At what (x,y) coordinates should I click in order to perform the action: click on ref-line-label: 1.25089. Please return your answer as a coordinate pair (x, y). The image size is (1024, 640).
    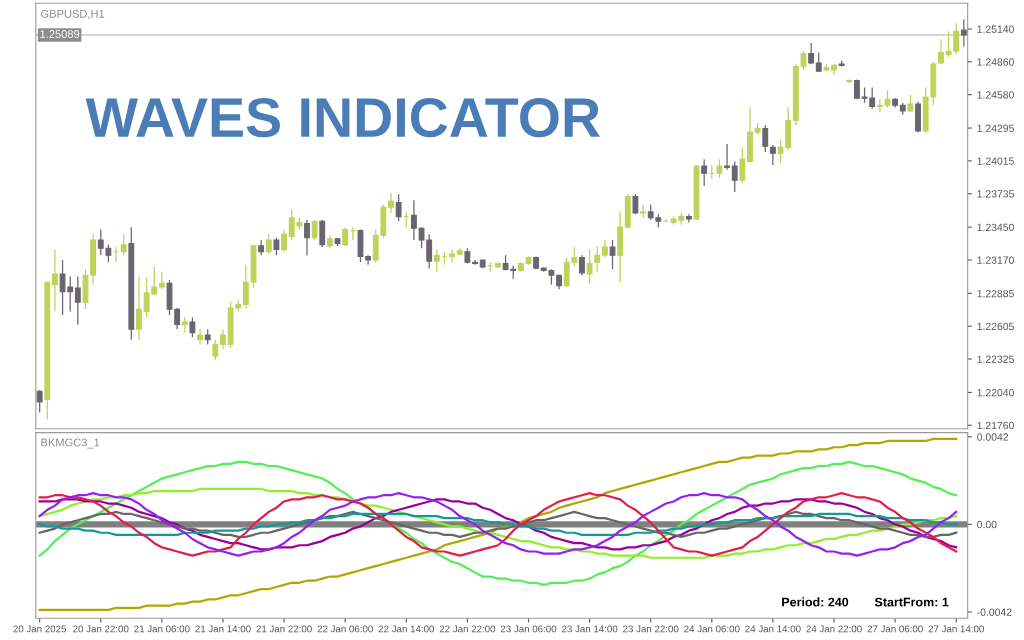
    Looking at the image, I should click on (60, 34).